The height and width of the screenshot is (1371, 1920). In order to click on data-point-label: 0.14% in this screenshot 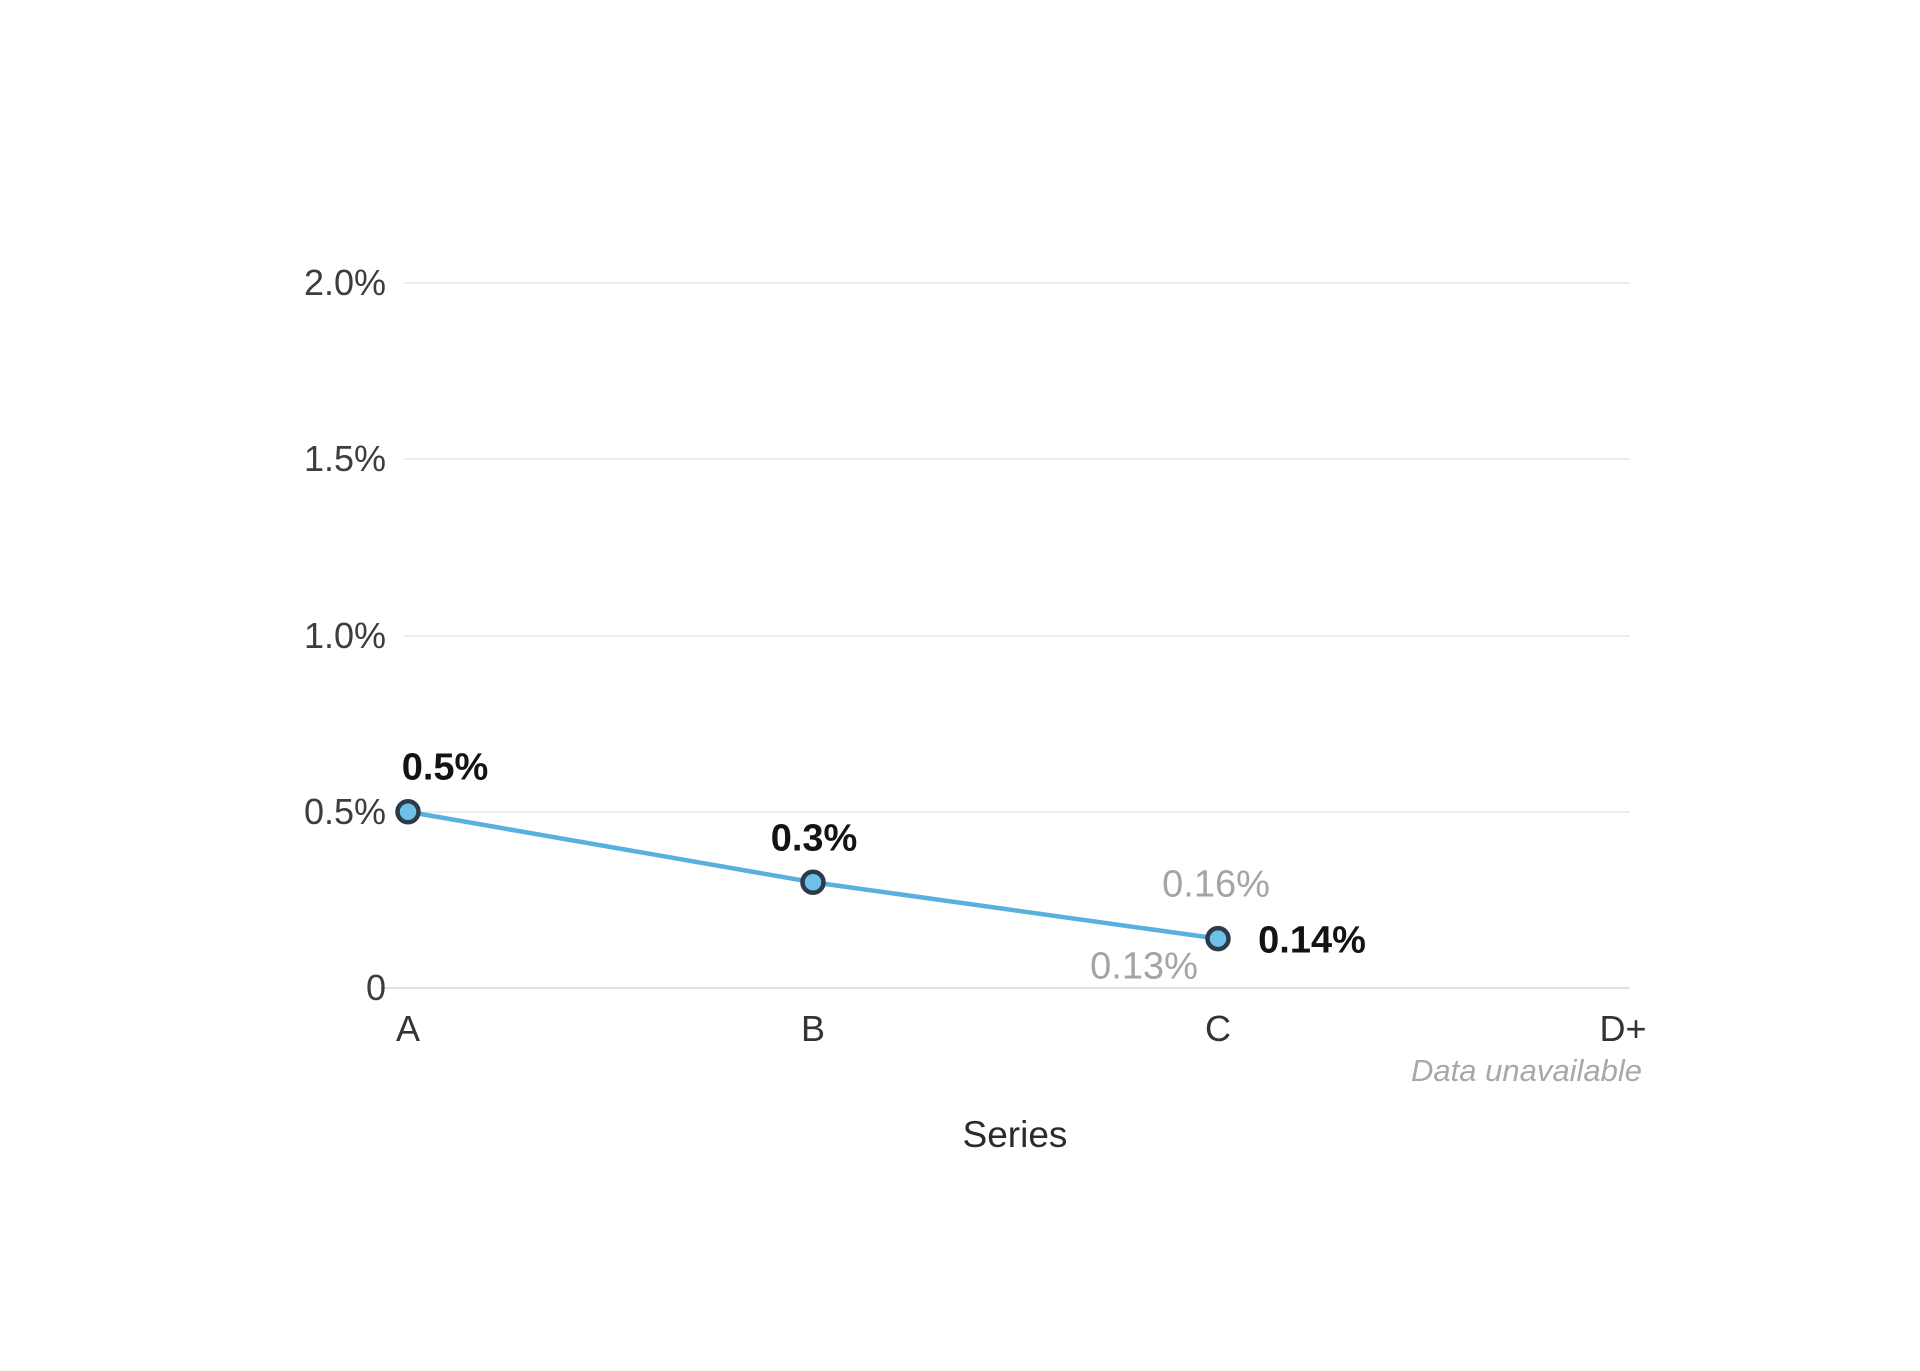, I will do `click(1312, 940)`.